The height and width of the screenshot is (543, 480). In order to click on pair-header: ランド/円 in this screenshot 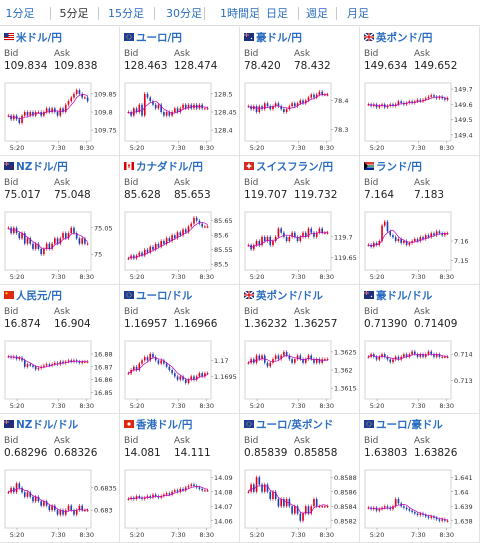, I will do `click(420, 167)`.